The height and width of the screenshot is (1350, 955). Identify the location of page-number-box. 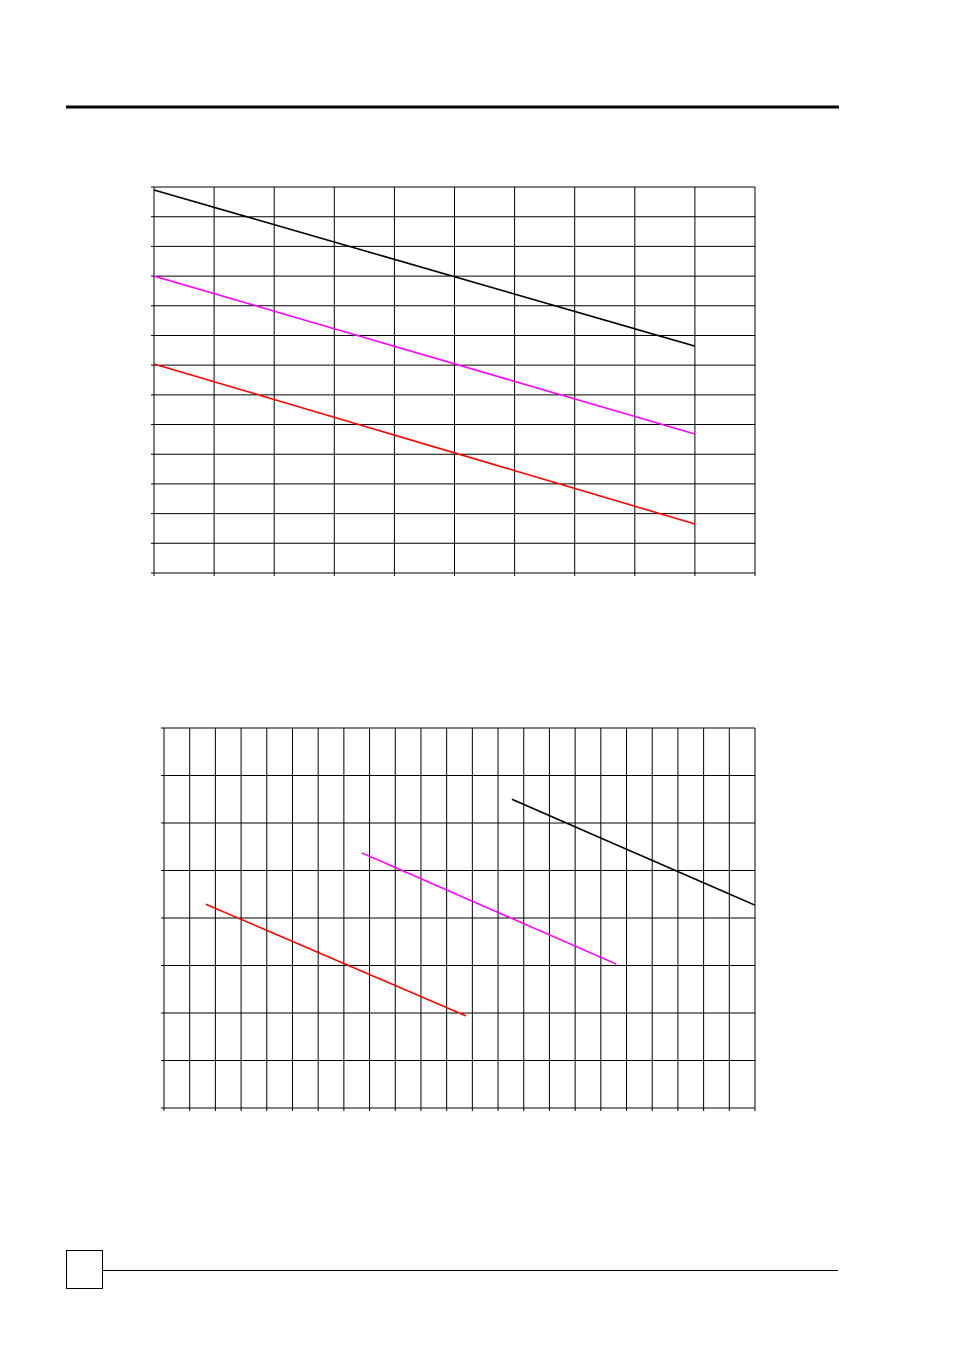
(84, 1269).